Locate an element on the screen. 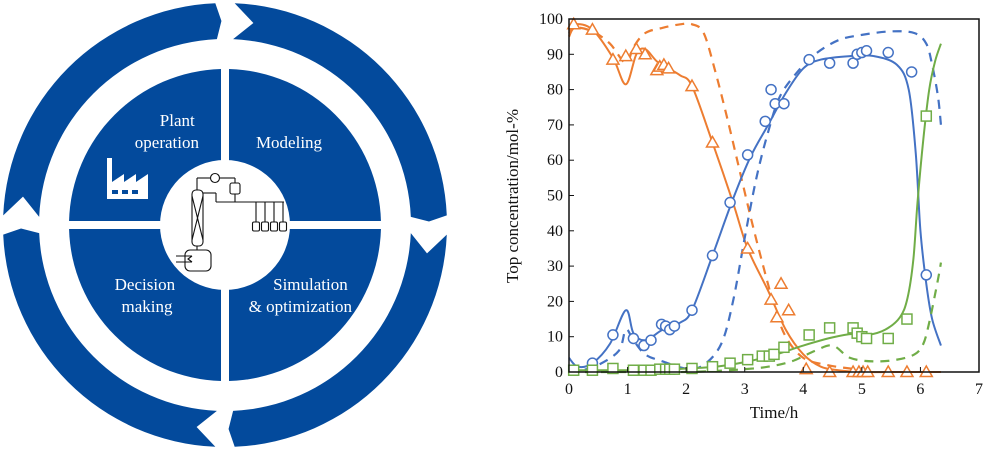 The image size is (1000, 451). y-tick-label: 90 is located at coordinates (555, 54).